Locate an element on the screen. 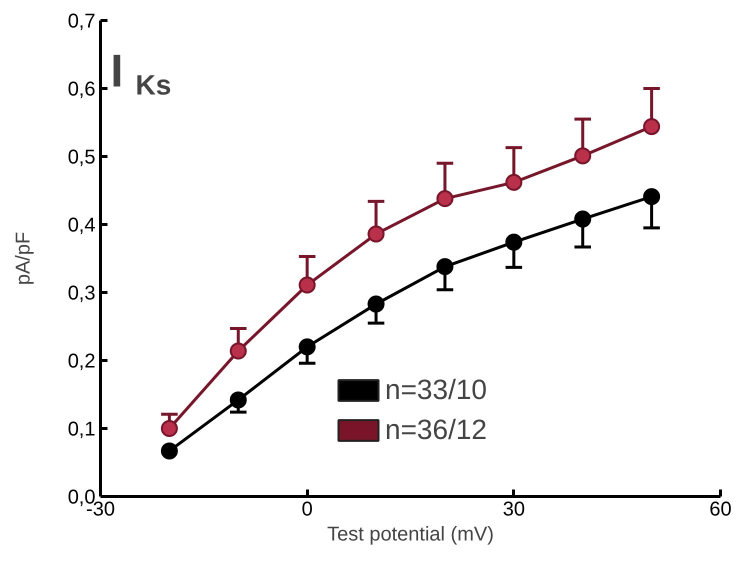  x-tick-label: 60 is located at coordinates (720, 509).